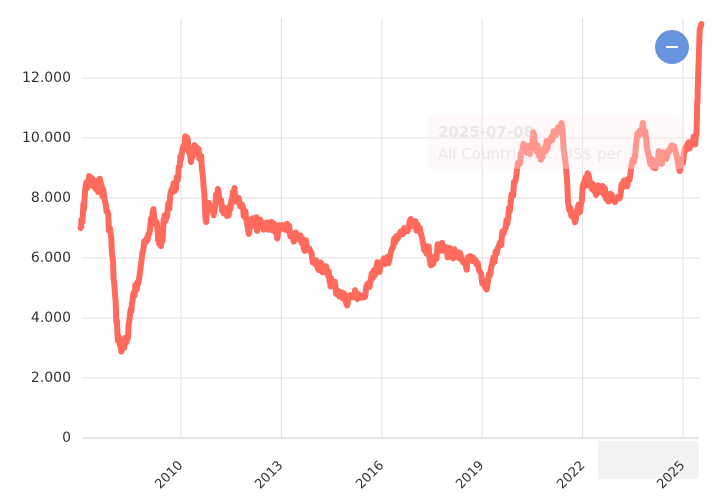 This screenshot has height=500, width=720. Describe the element at coordinates (46, 78) in the screenshot. I see `y-tick-label: 12.000` at that location.